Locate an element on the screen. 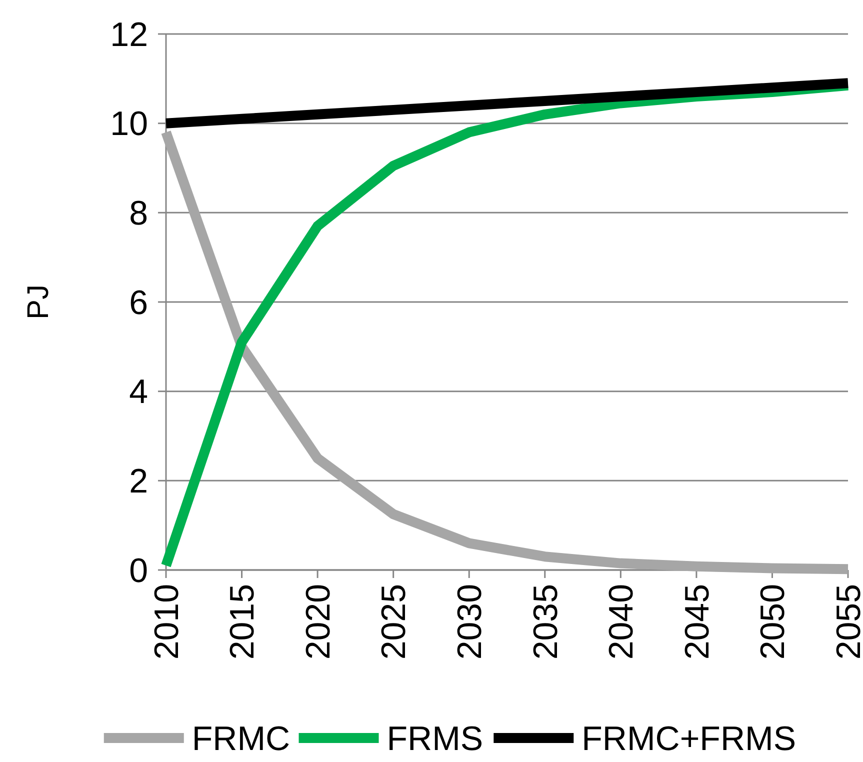  x-tick-label: 2020 is located at coordinates (318, 622).